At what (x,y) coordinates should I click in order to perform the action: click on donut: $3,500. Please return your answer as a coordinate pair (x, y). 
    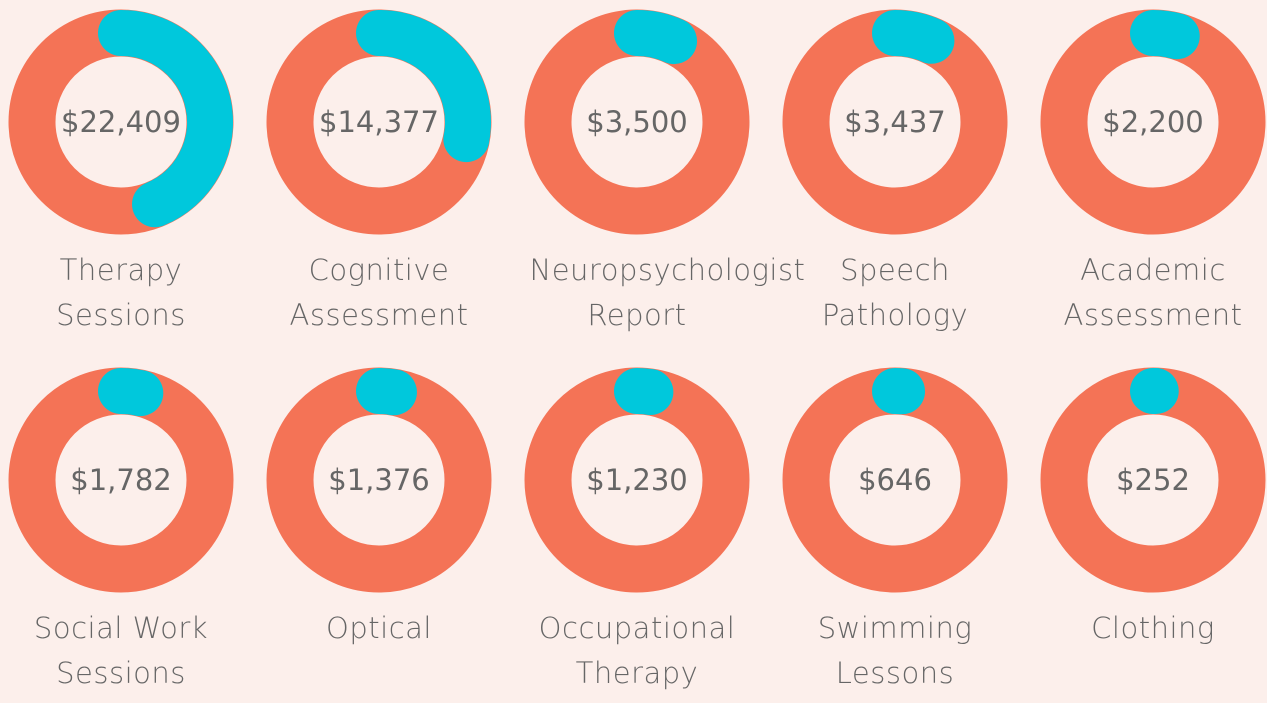
    Looking at the image, I should click on (637, 122).